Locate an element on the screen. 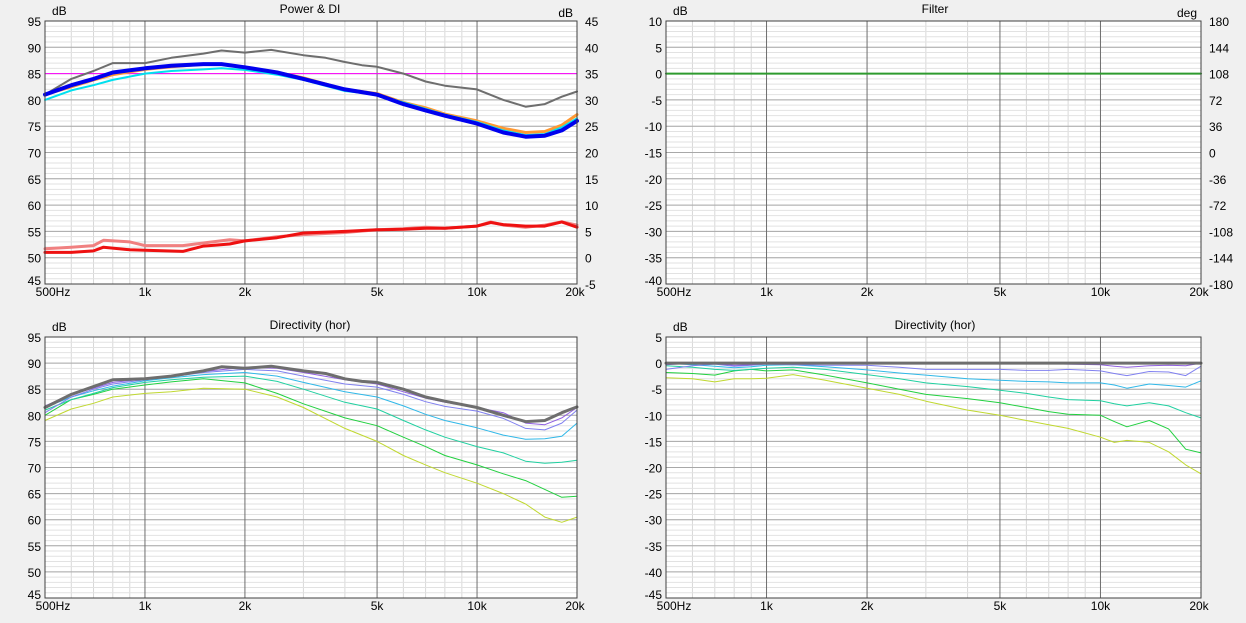 The width and height of the screenshot is (1246, 623). y2-tick-label: 35 is located at coordinates (592, 75).